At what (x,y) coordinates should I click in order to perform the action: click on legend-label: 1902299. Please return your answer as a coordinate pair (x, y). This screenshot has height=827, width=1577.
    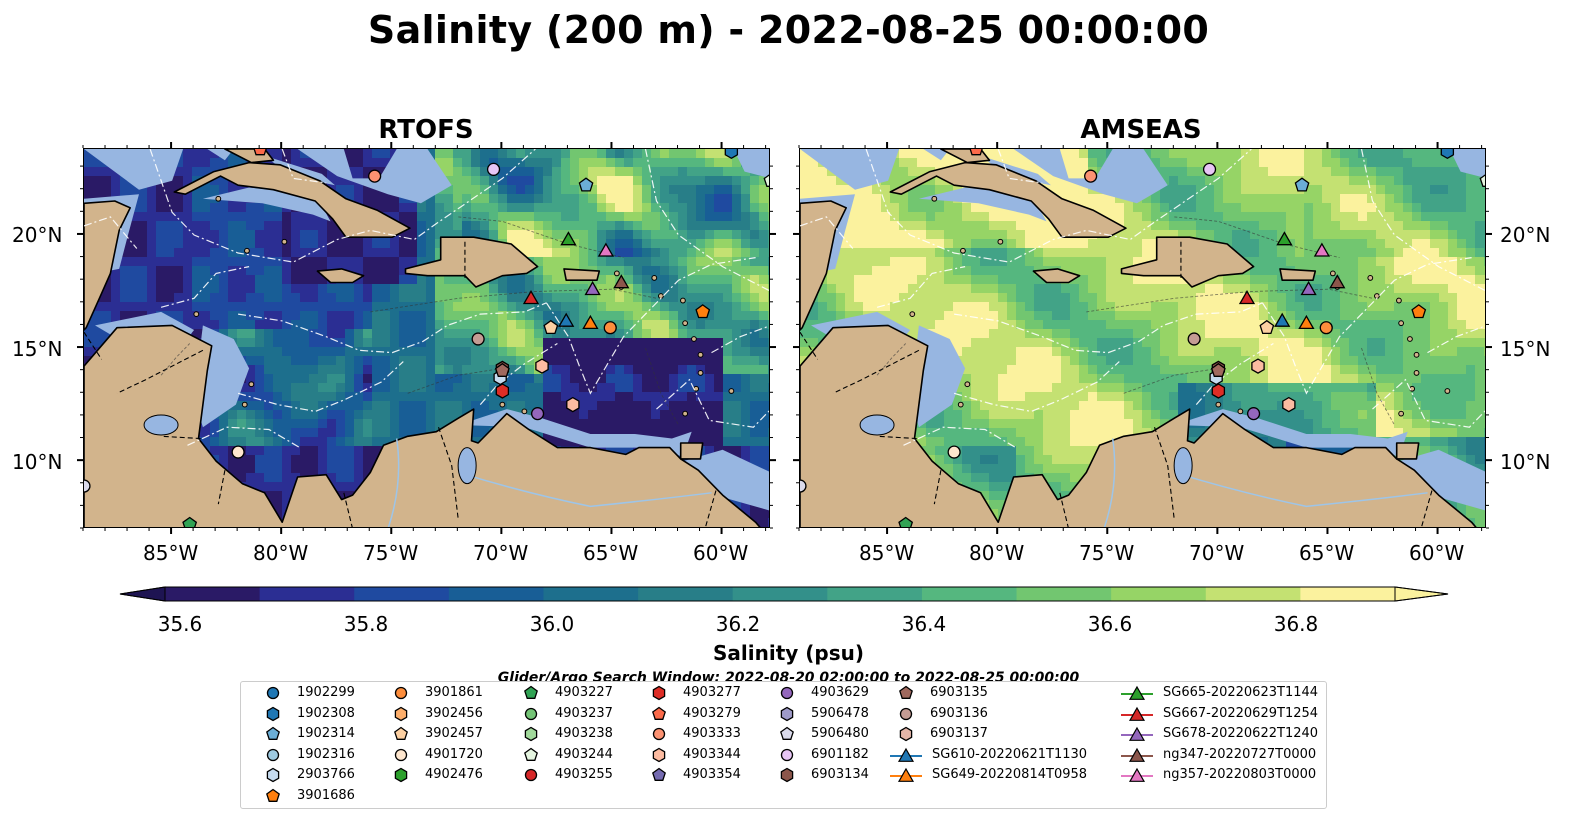
    Looking at the image, I should click on (326, 692).